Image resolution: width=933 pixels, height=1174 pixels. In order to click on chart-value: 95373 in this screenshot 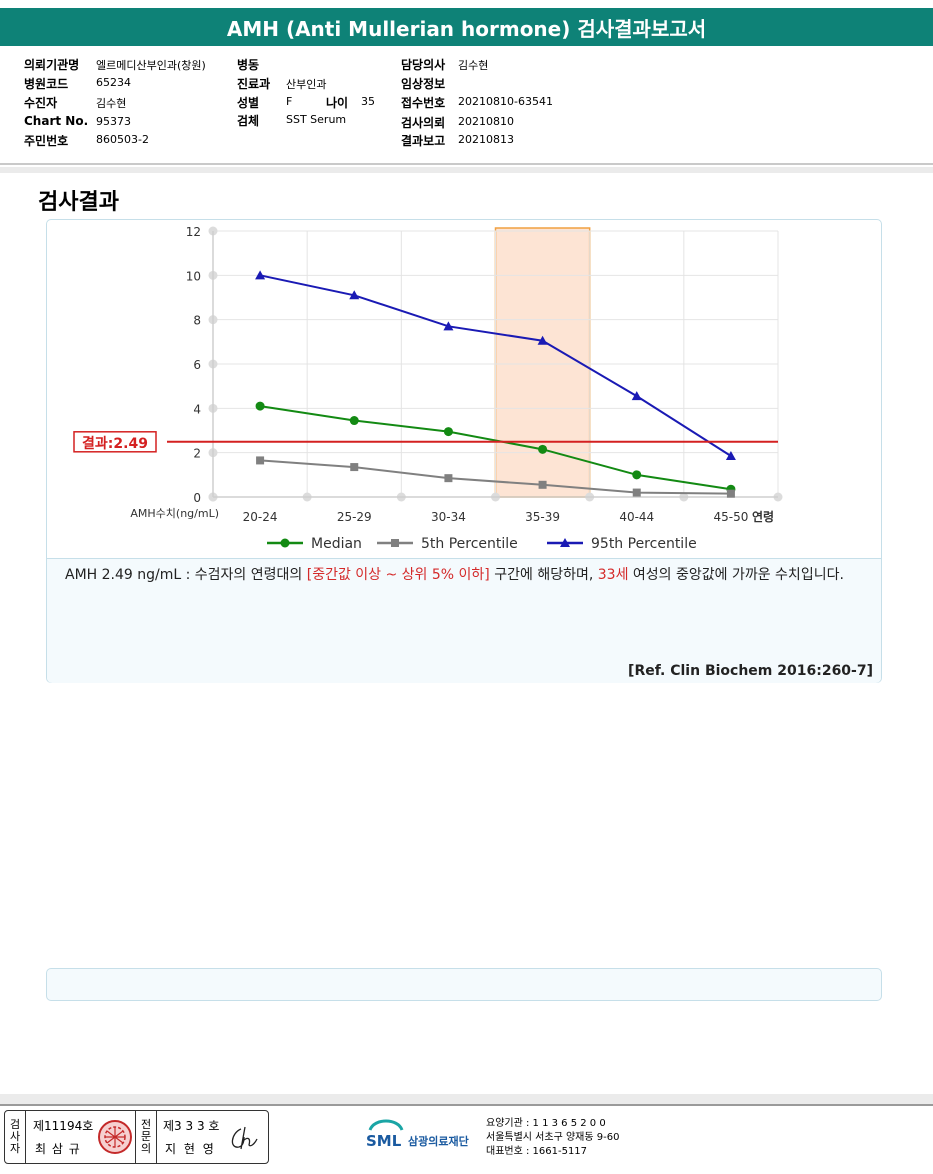, I will do `click(113, 121)`.